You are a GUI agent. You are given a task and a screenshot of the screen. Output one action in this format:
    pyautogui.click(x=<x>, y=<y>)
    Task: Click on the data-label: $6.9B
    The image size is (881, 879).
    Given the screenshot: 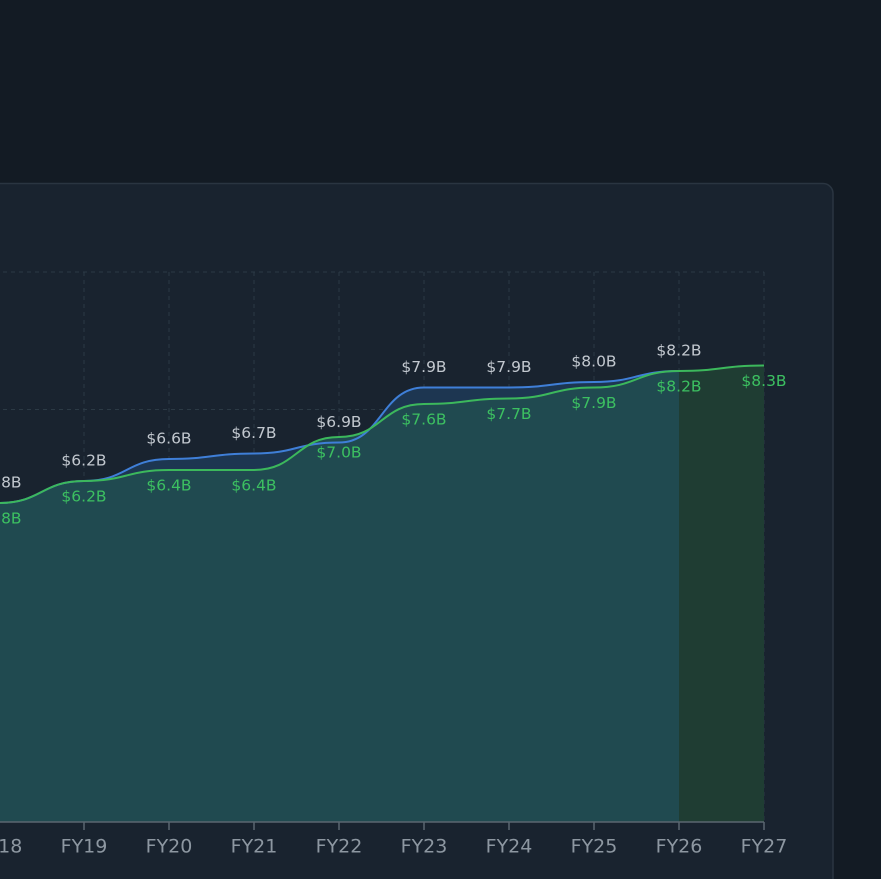 What is the action you would take?
    pyautogui.click(x=338, y=422)
    